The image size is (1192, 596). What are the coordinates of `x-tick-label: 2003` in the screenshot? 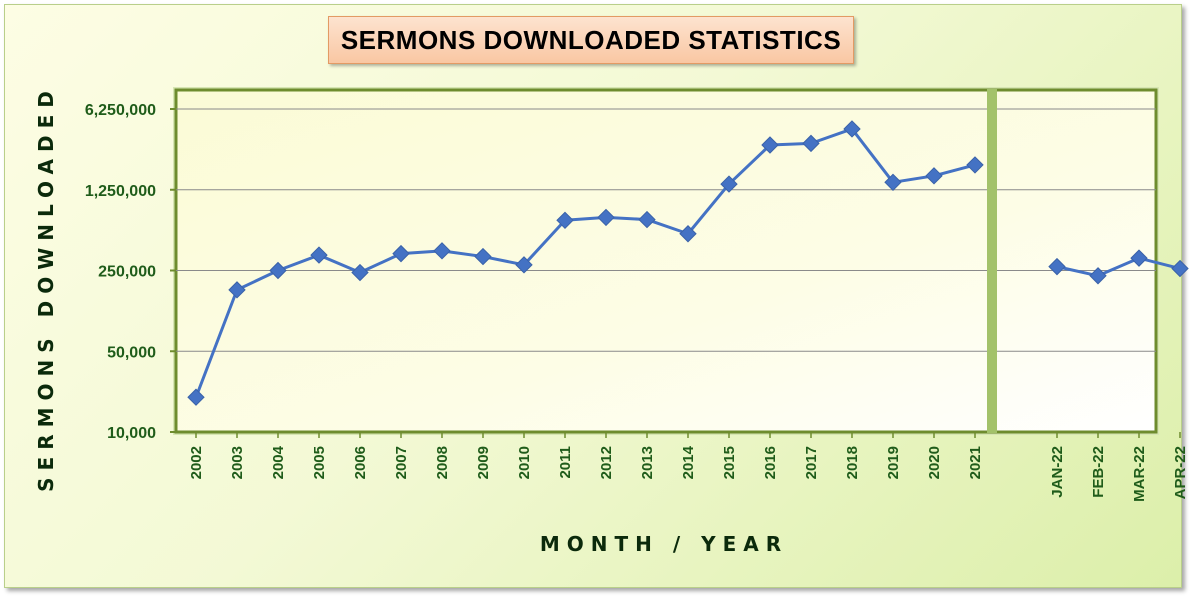 It's located at (237, 462).